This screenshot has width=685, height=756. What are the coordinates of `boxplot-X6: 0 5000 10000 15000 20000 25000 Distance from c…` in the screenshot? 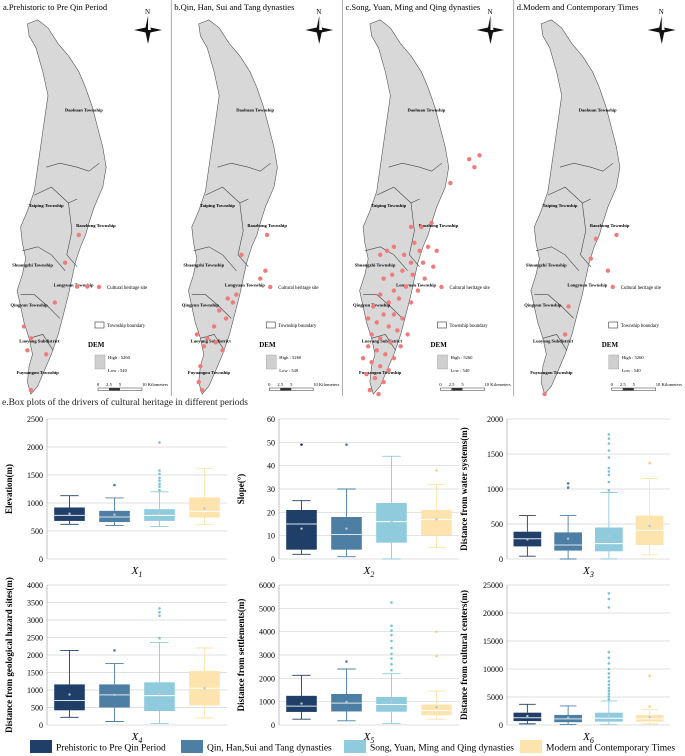 It's located at (564, 663).